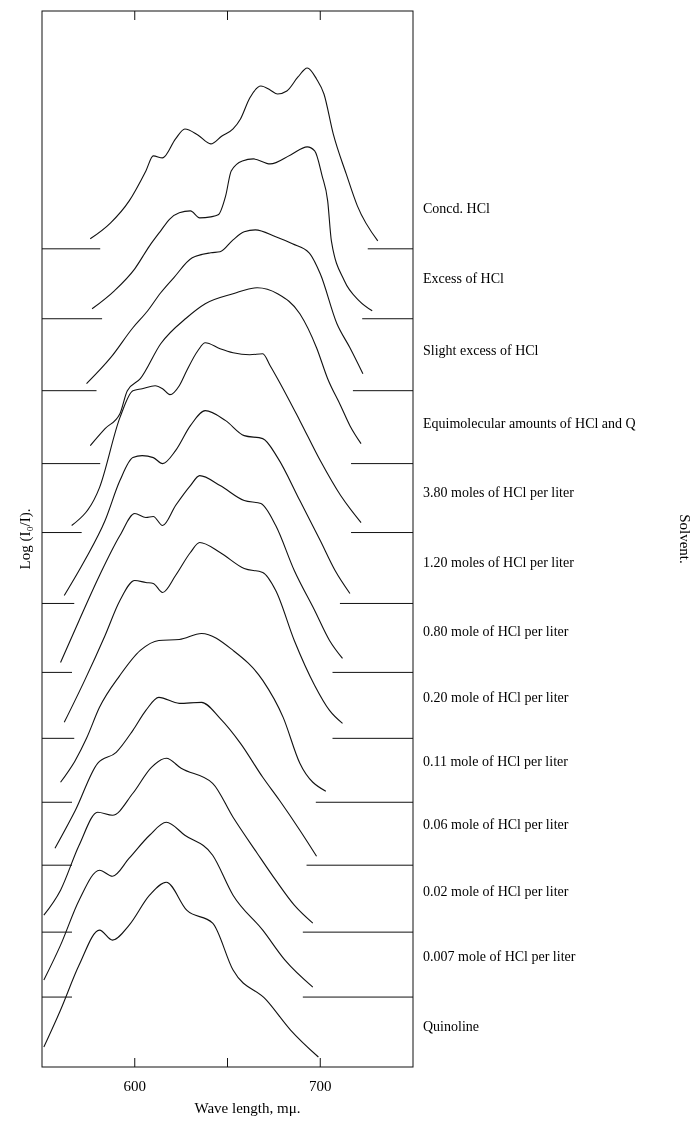 The width and height of the screenshot is (700, 1125). I want to click on x-tick-label: 600, so click(134, 1086).